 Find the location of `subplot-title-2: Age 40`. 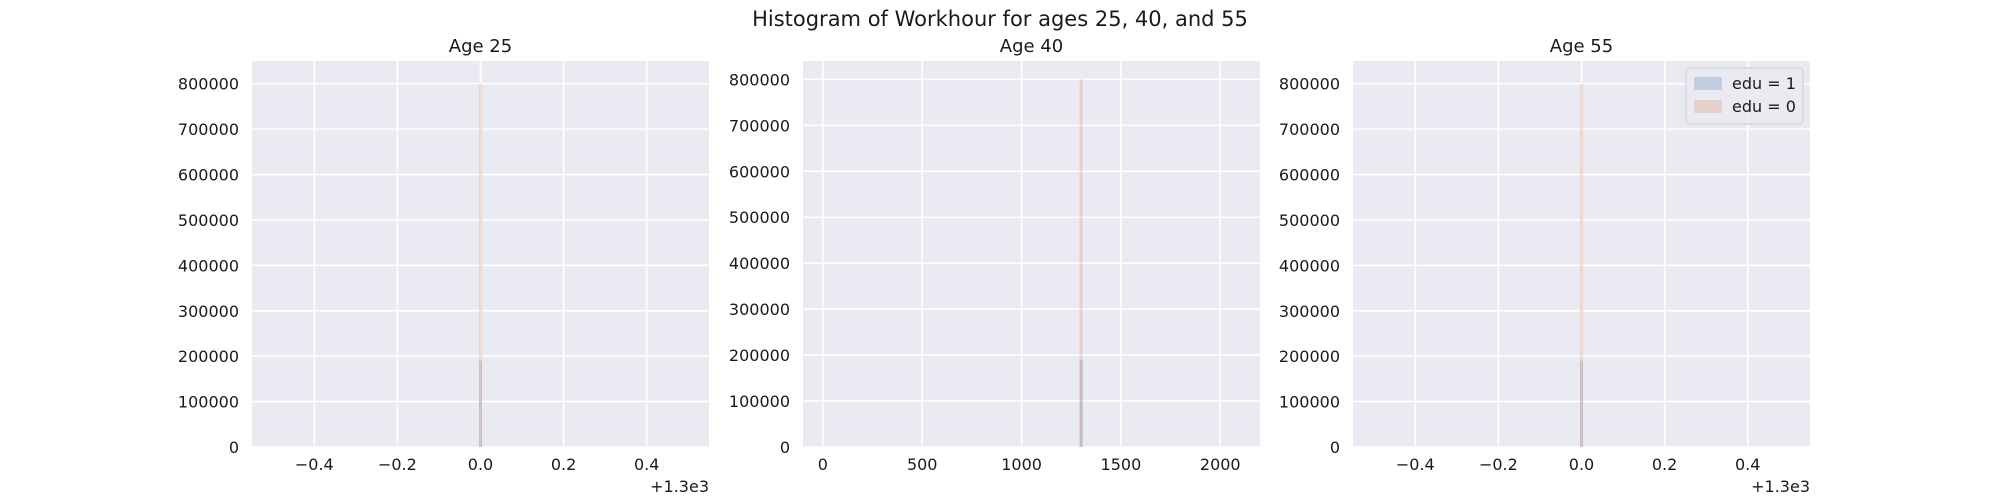

subplot-title-2: Age 40 is located at coordinates (1031, 46).